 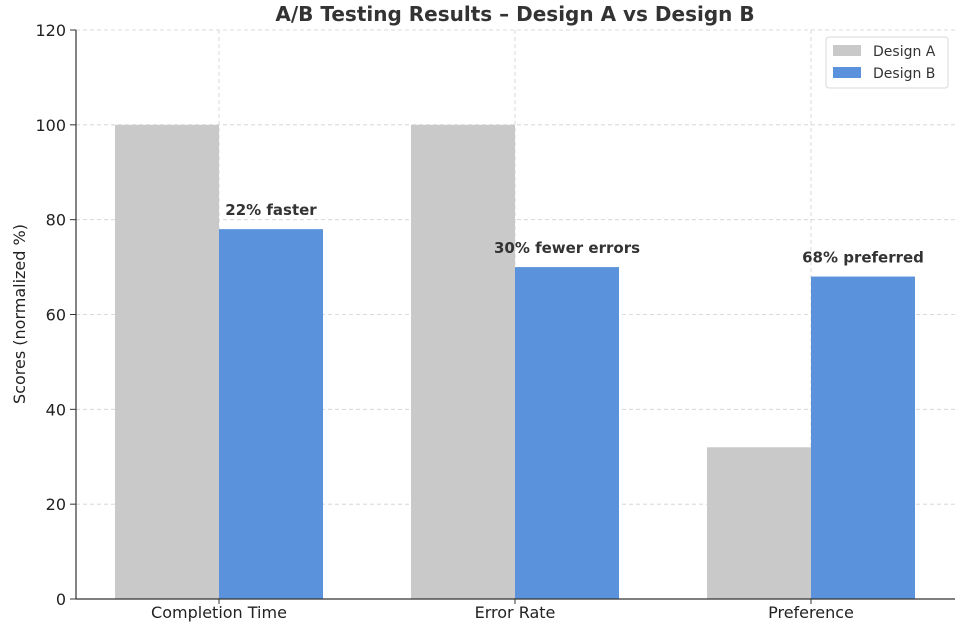 What do you see at coordinates (61, 599) in the screenshot?
I see `y-tick-label: 0` at bounding box center [61, 599].